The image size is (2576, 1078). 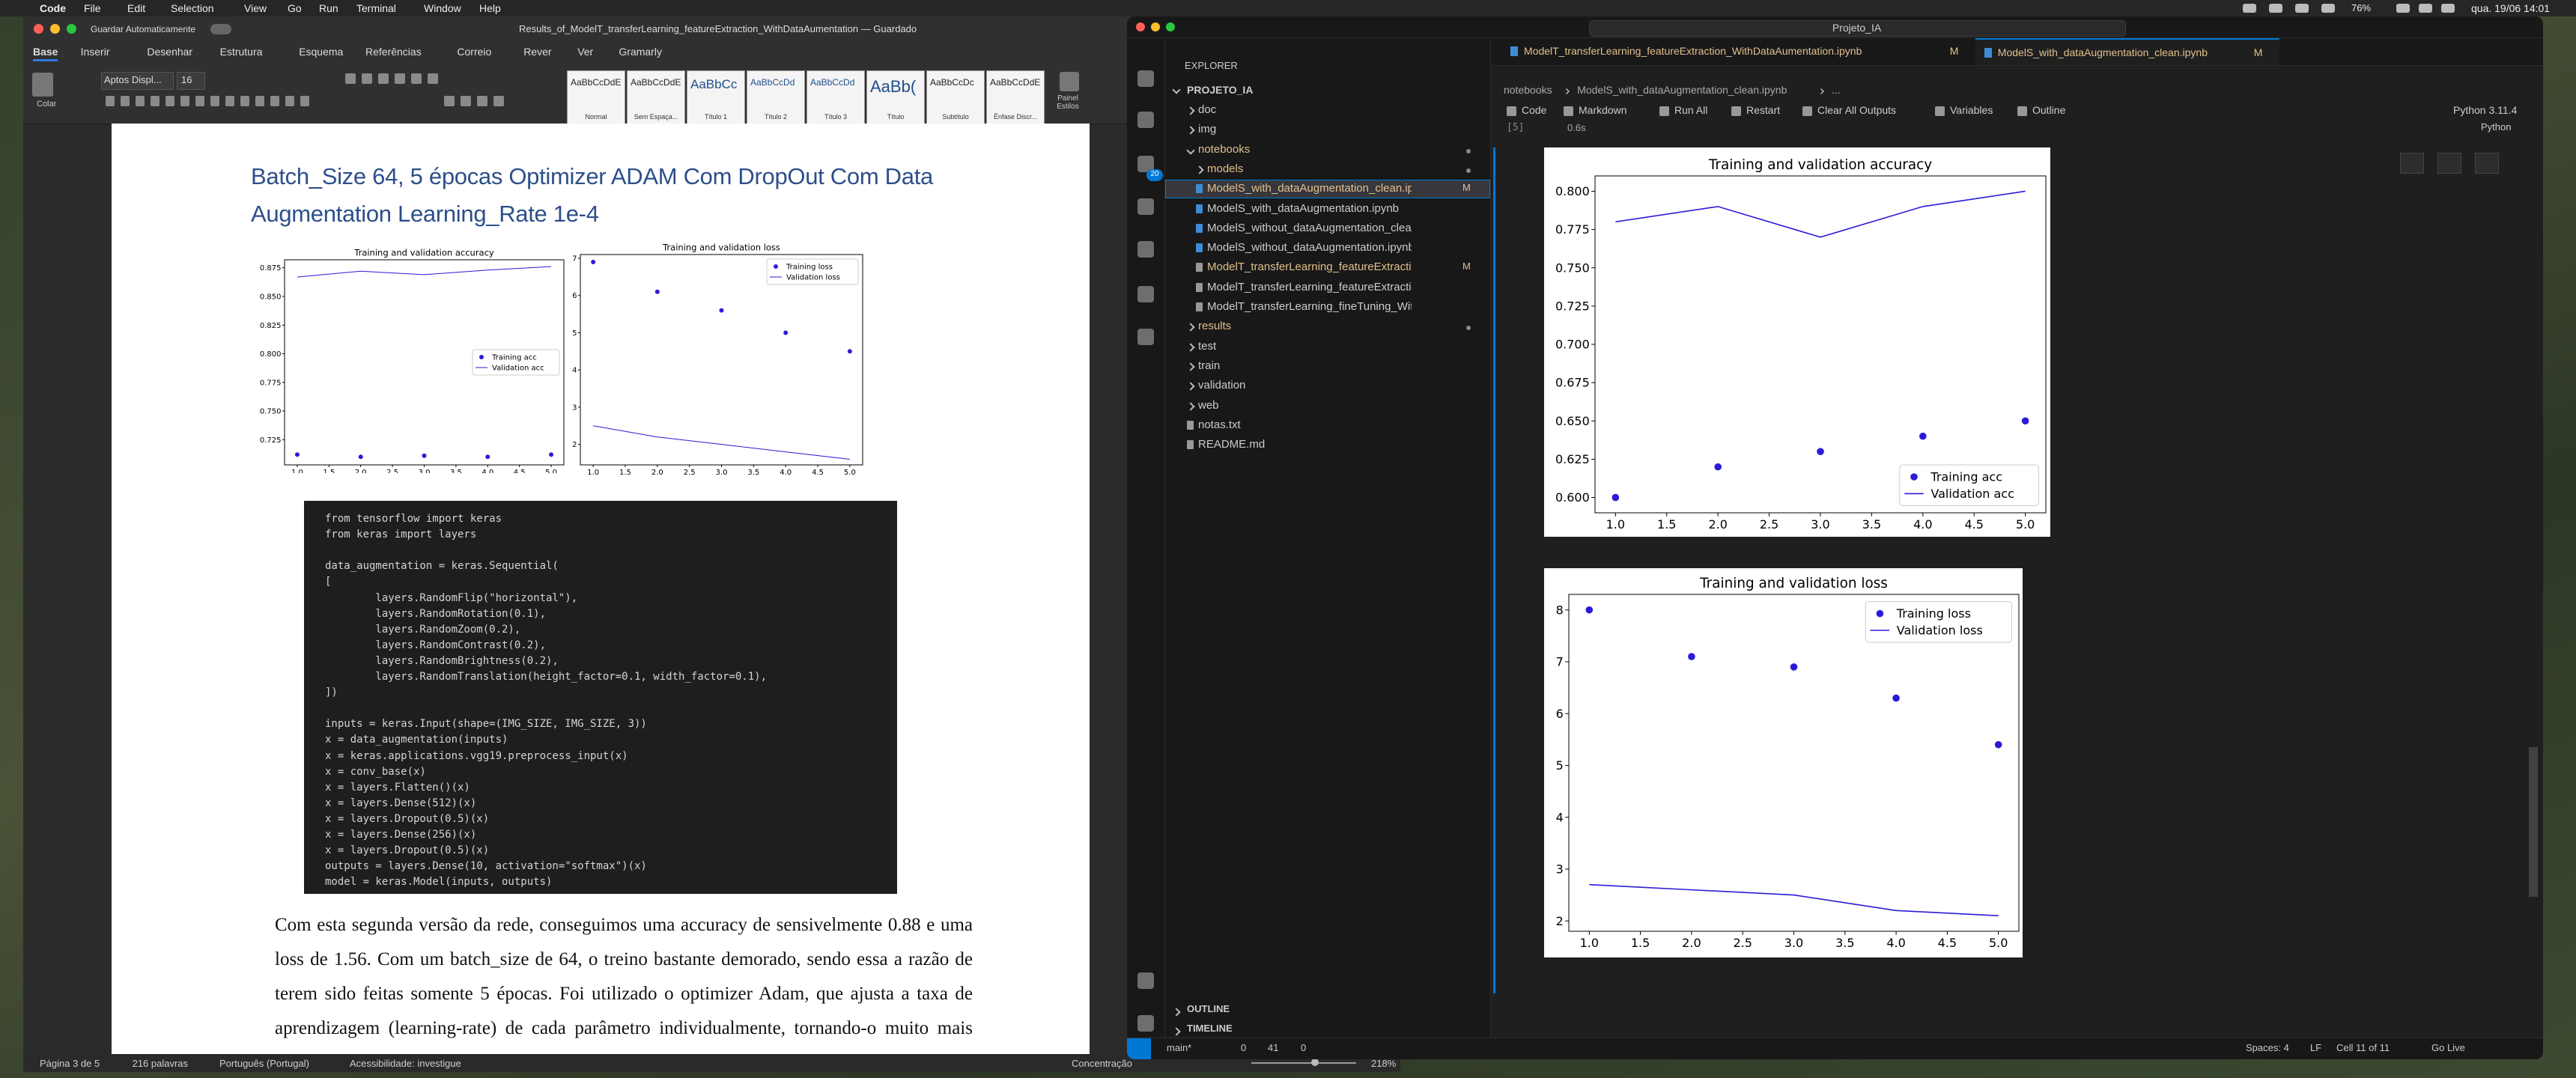 I want to click on breadcrumb: notebooks, so click(x=1528, y=90).